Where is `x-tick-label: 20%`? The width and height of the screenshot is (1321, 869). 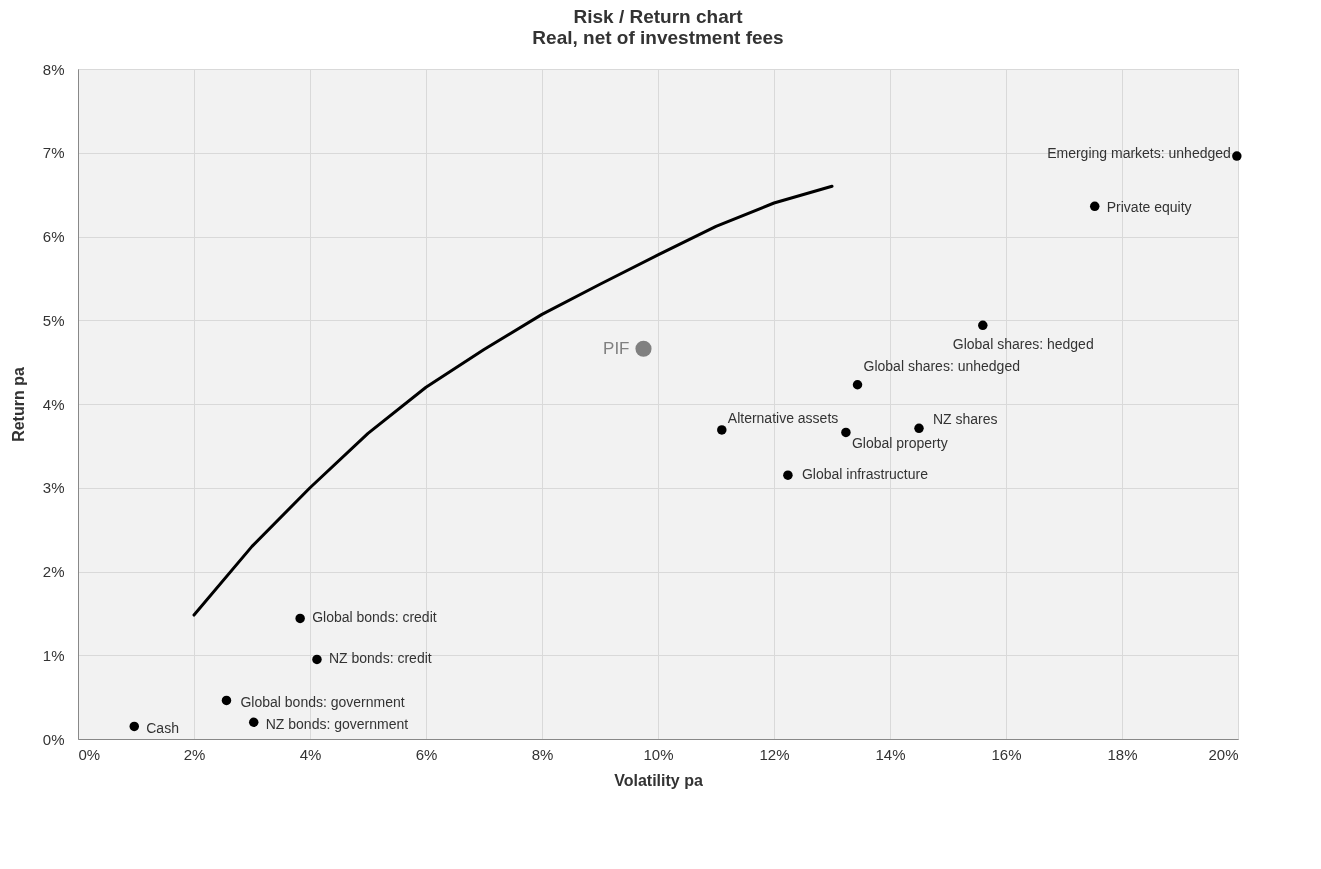
x-tick-label: 20% is located at coordinates (1223, 754).